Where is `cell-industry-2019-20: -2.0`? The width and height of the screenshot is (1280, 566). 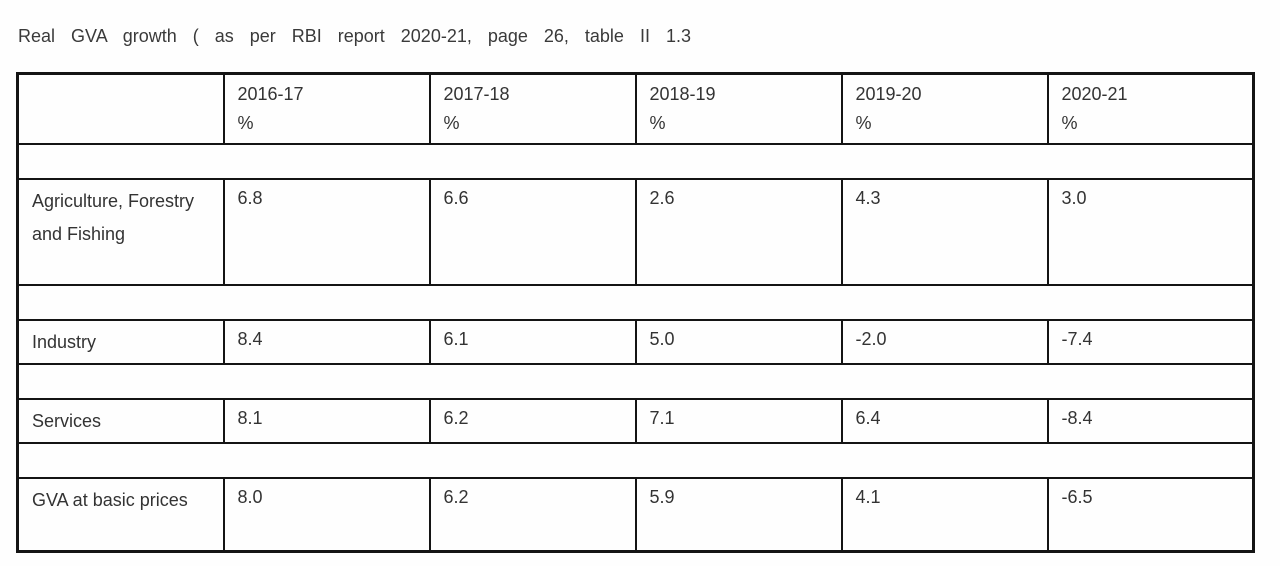
cell-industry-2019-20: -2.0 is located at coordinates (944, 341).